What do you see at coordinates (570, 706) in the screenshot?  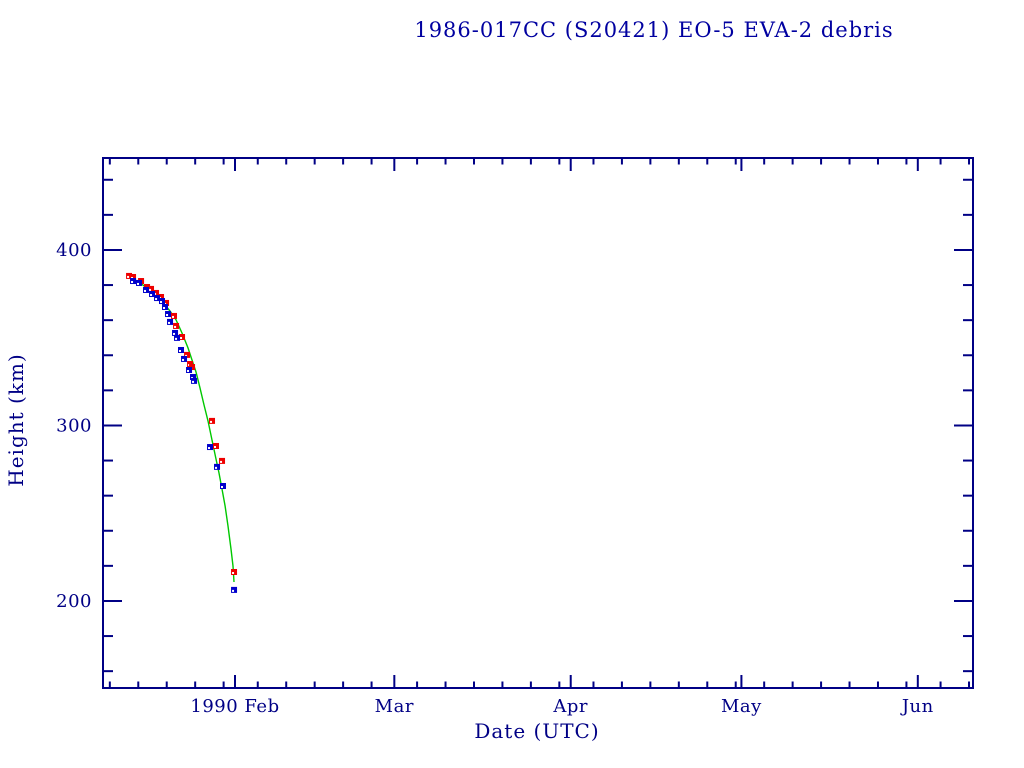 I see `x-tick-label: Apr` at bounding box center [570, 706].